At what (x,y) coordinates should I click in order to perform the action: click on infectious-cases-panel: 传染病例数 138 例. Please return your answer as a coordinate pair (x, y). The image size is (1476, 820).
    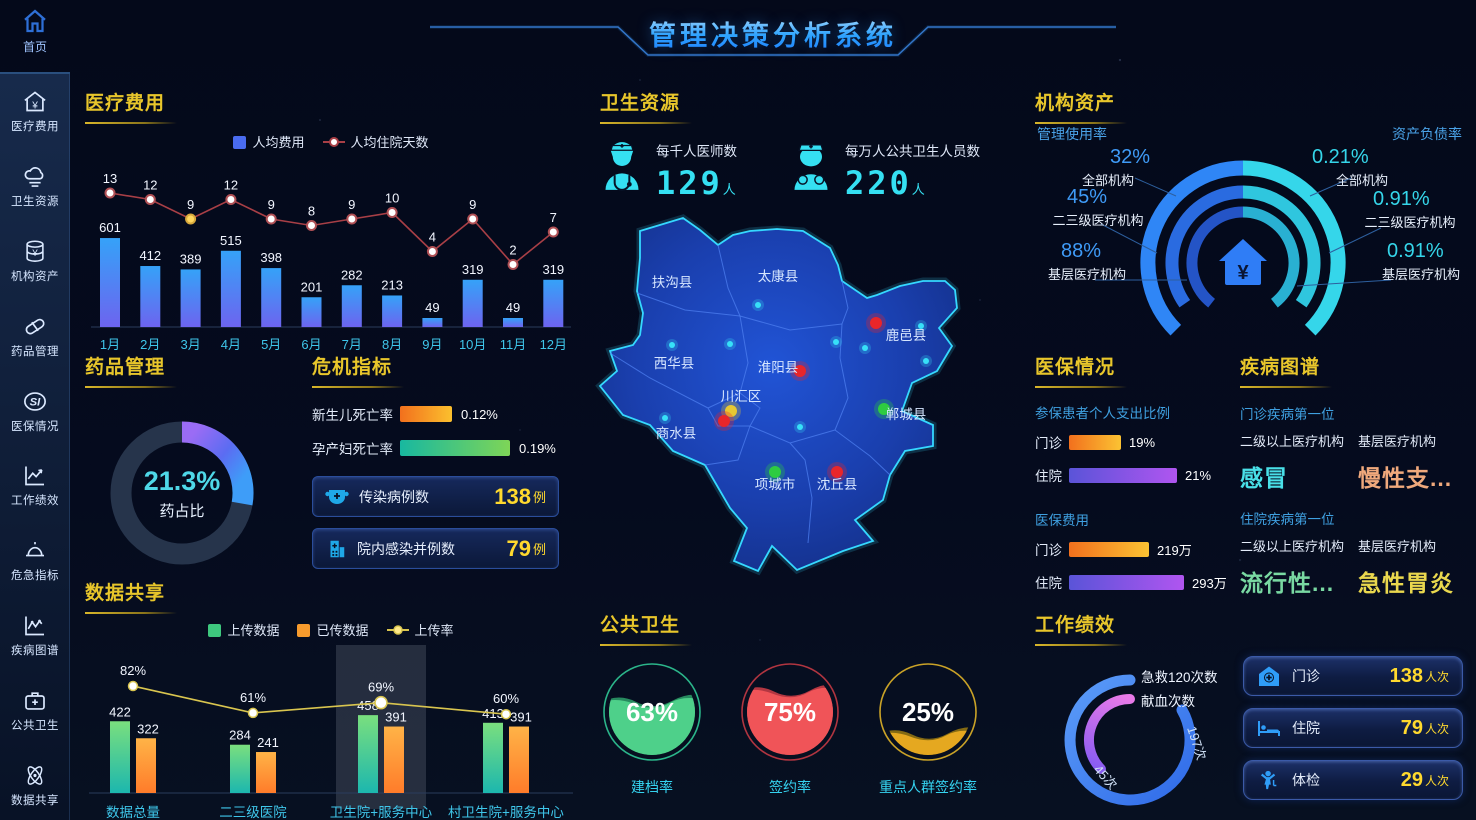
    Looking at the image, I should click on (435, 496).